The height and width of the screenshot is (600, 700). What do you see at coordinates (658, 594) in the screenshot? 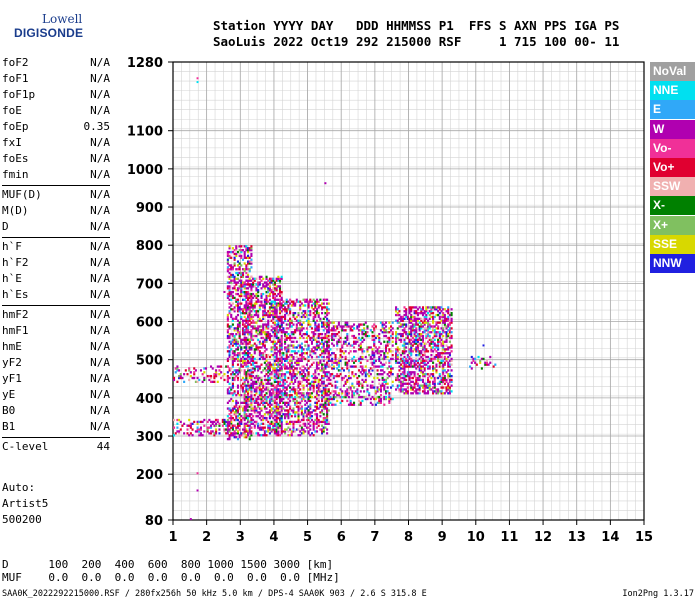
I see `version-label: Ion2Png 1.3.17` at bounding box center [658, 594].